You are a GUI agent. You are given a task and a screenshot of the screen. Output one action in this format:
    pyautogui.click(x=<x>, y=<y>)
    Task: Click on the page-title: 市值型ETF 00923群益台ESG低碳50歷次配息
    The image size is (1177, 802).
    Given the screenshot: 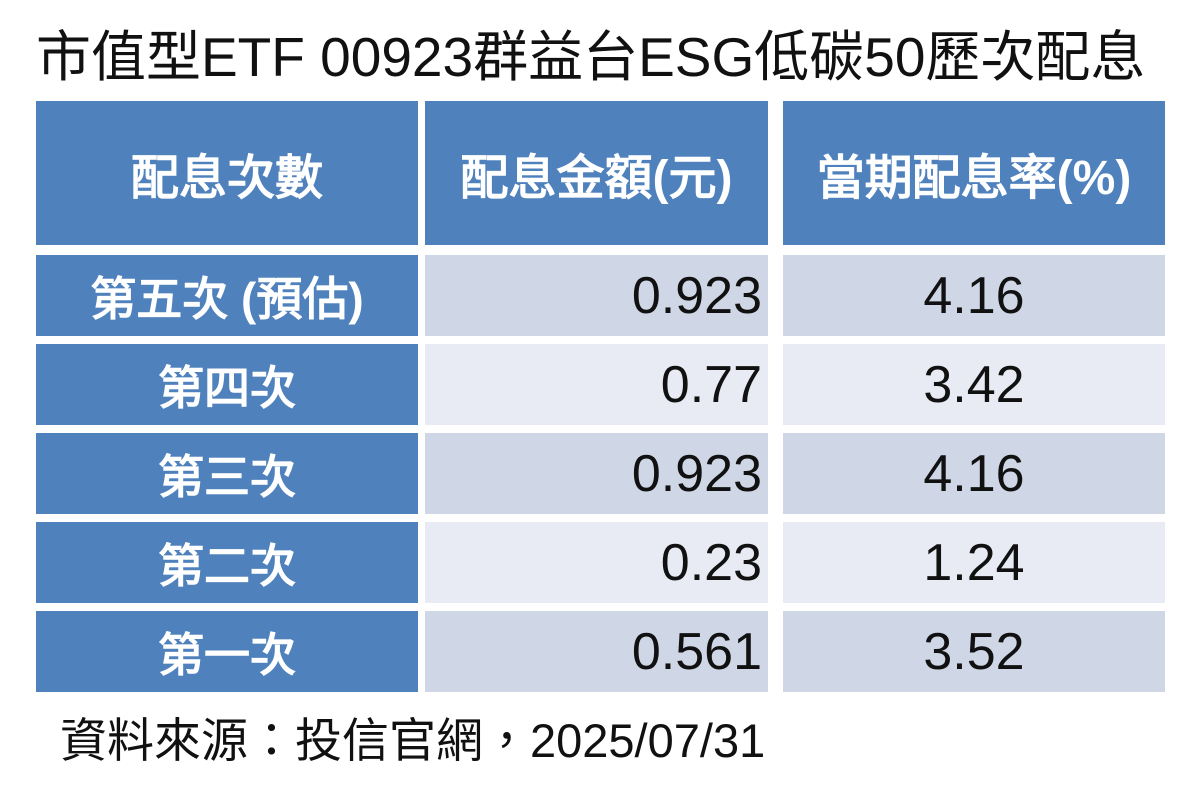 What is the action you would take?
    pyautogui.click(x=591, y=57)
    